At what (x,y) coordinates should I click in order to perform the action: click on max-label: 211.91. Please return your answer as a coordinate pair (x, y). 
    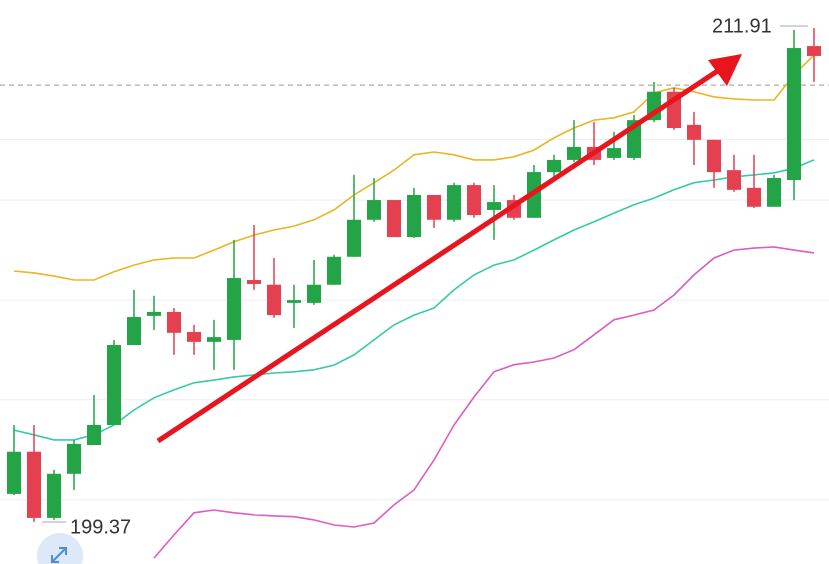
    Looking at the image, I should click on (742, 26).